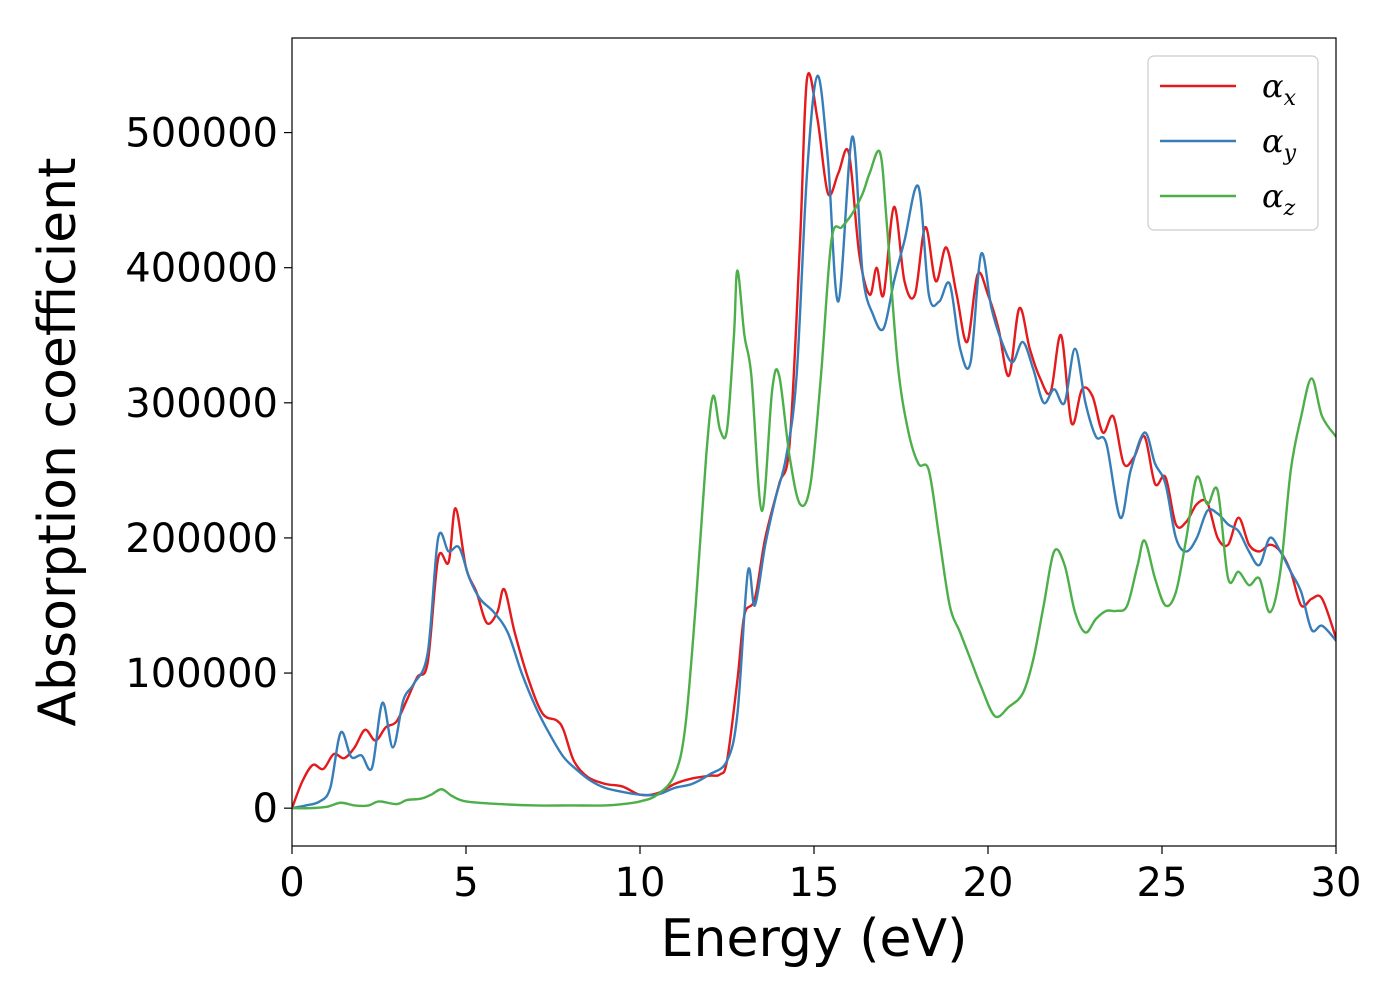 This screenshot has height=1000, width=1400. What do you see at coordinates (201, 539) in the screenshot?
I see `y-tick-label: 200000` at bounding box center [201, 539].